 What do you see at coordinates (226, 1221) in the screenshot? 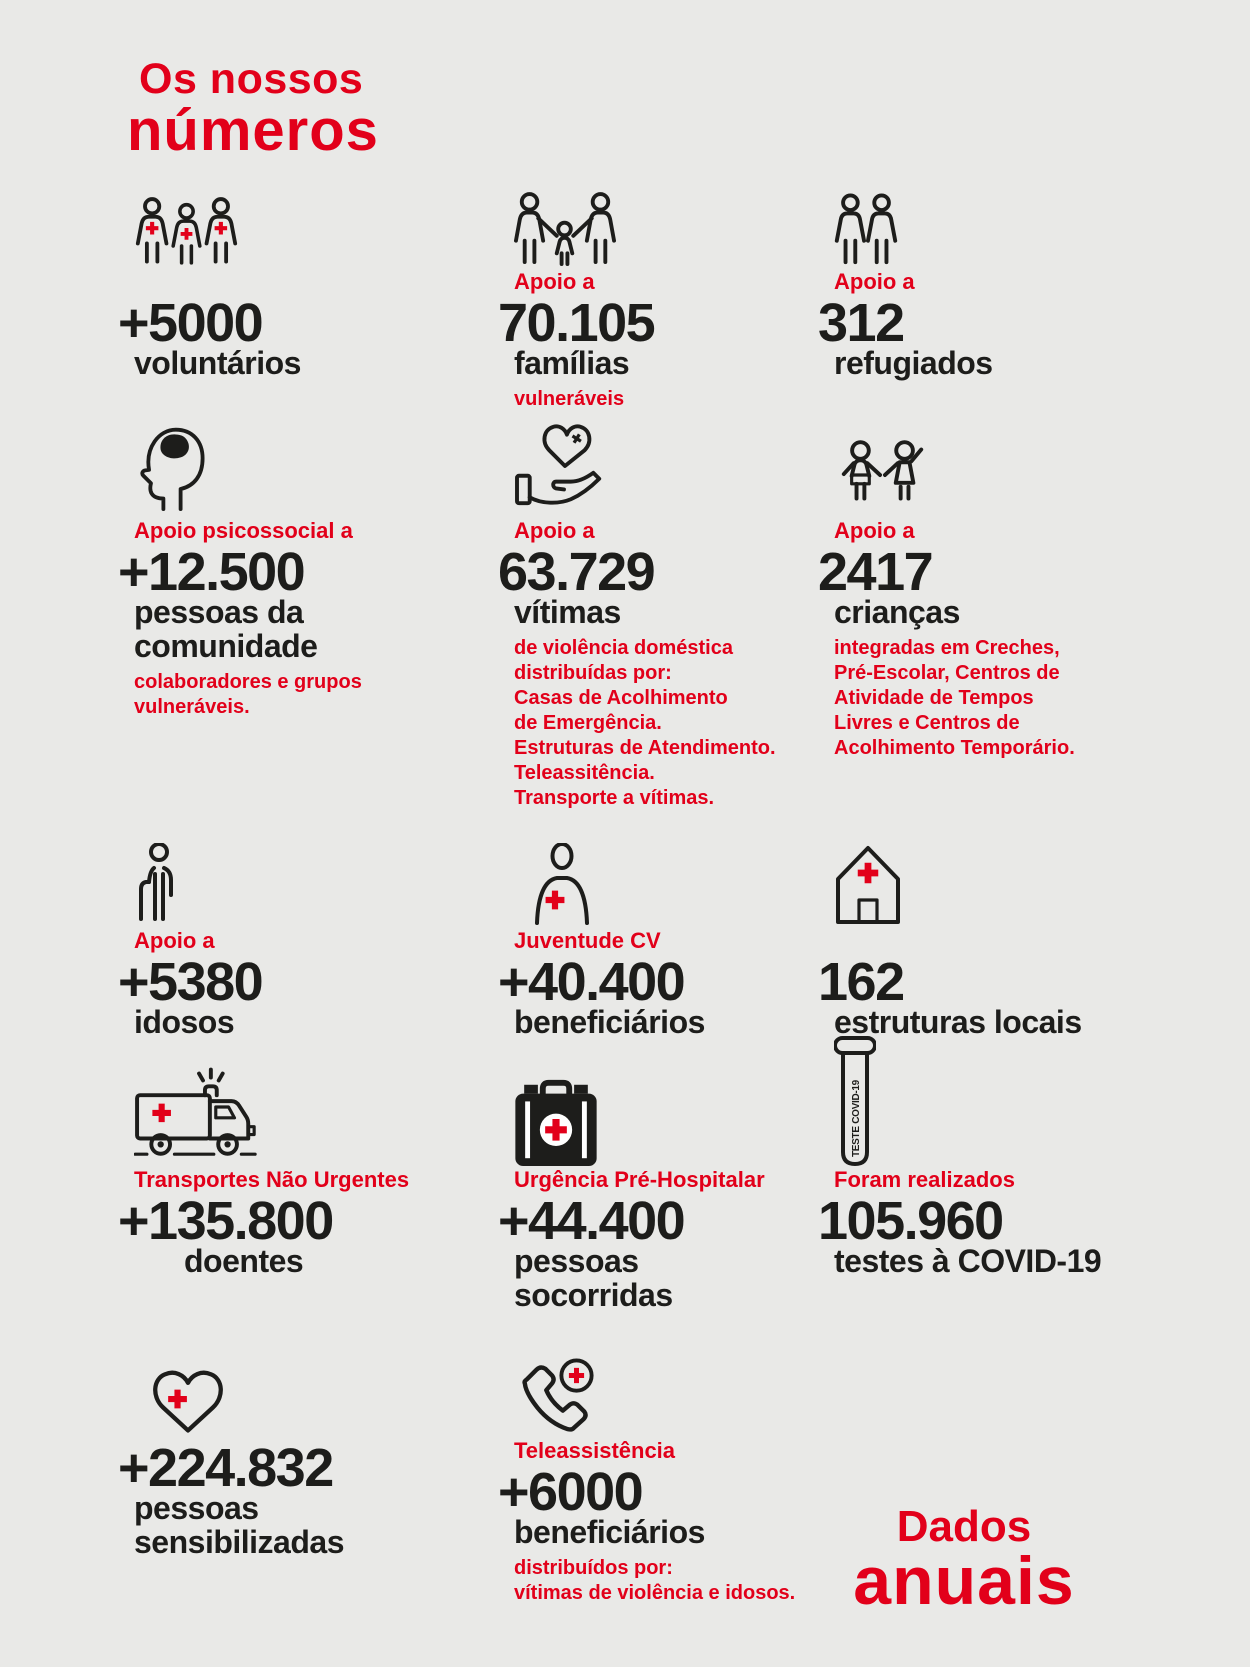
I see `stat-number: +135.800` at bounding box center [226, 1221].